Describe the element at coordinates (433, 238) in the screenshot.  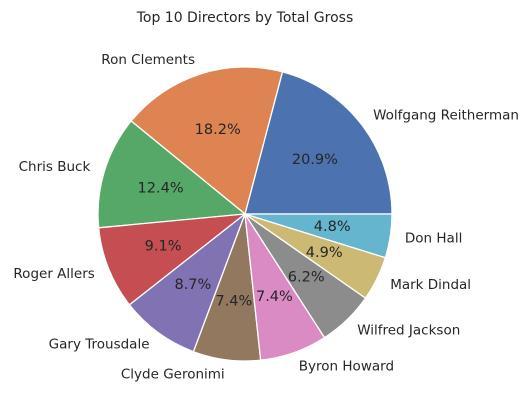
I see `slice-label-don-hall: Don Hall` at that location.